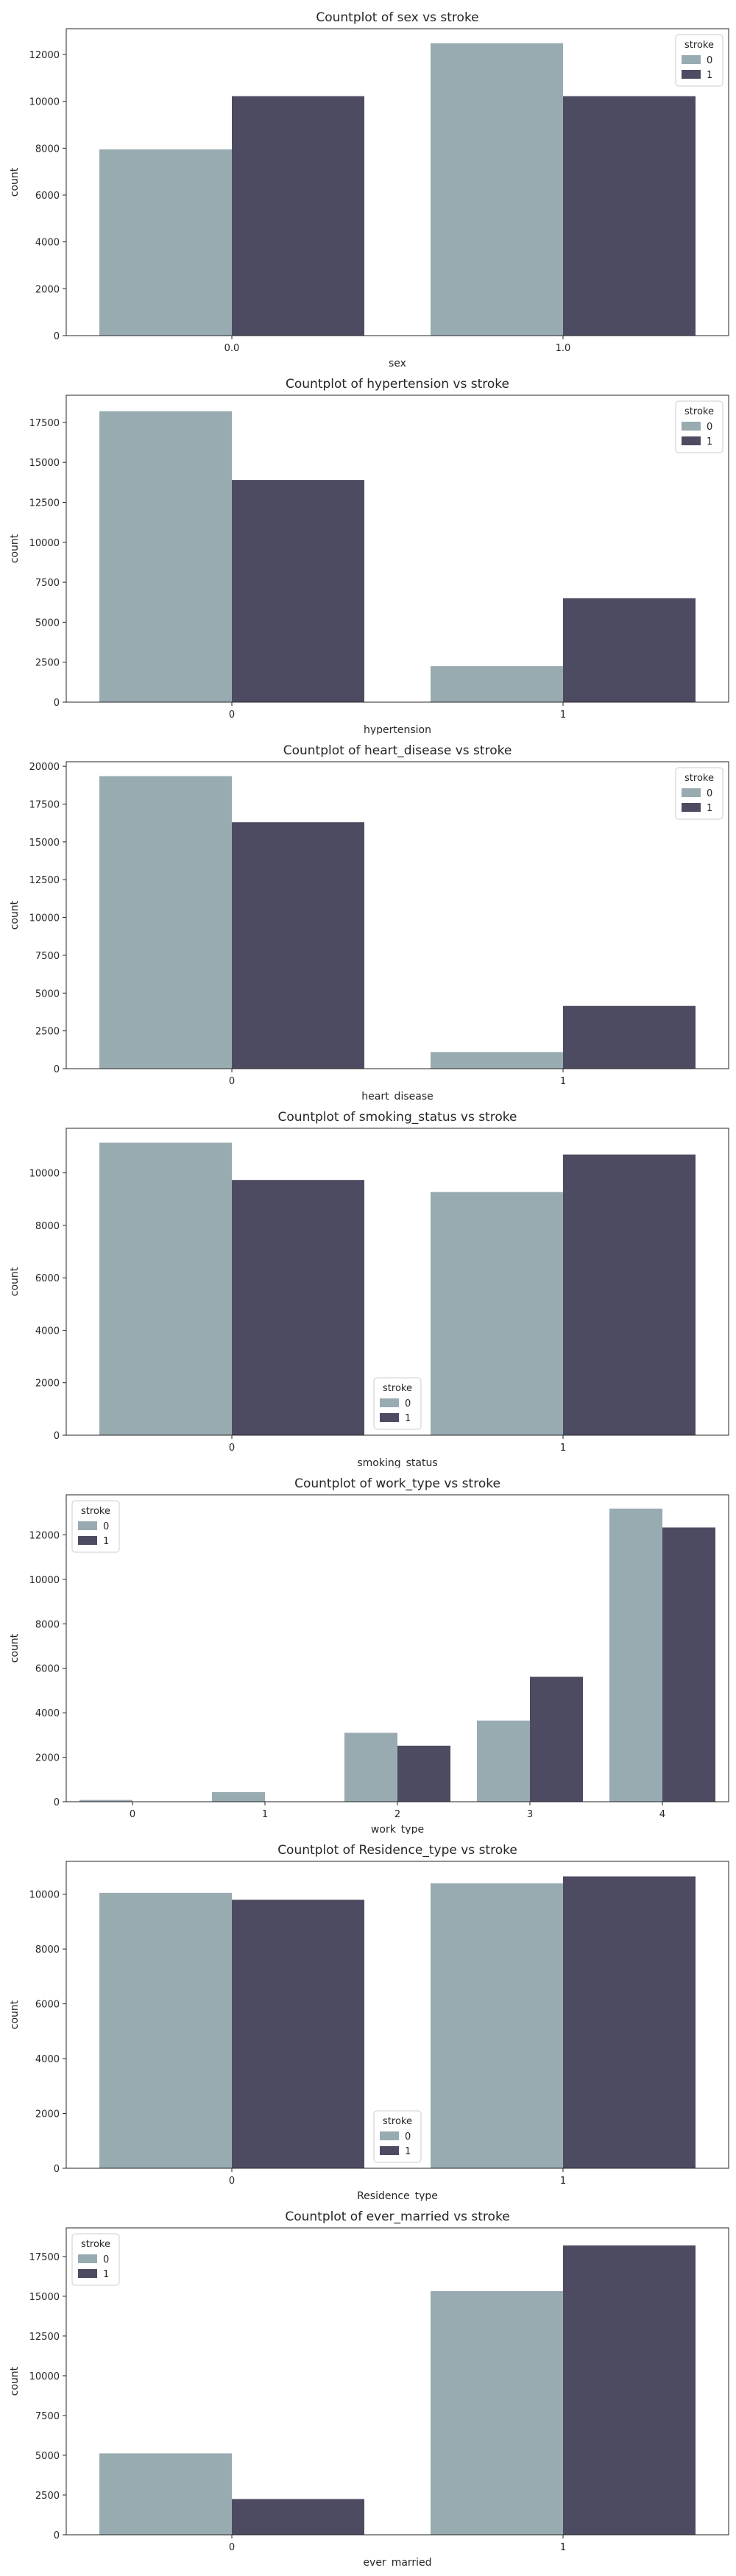 Image resolution: width=736 pixels, height=2576 pixels. What do you see at coordinates (397, 1483) in the screenshot?
I see `chart-title: Countplot of work_type vs stroke` at bounding box center [397, 1483].